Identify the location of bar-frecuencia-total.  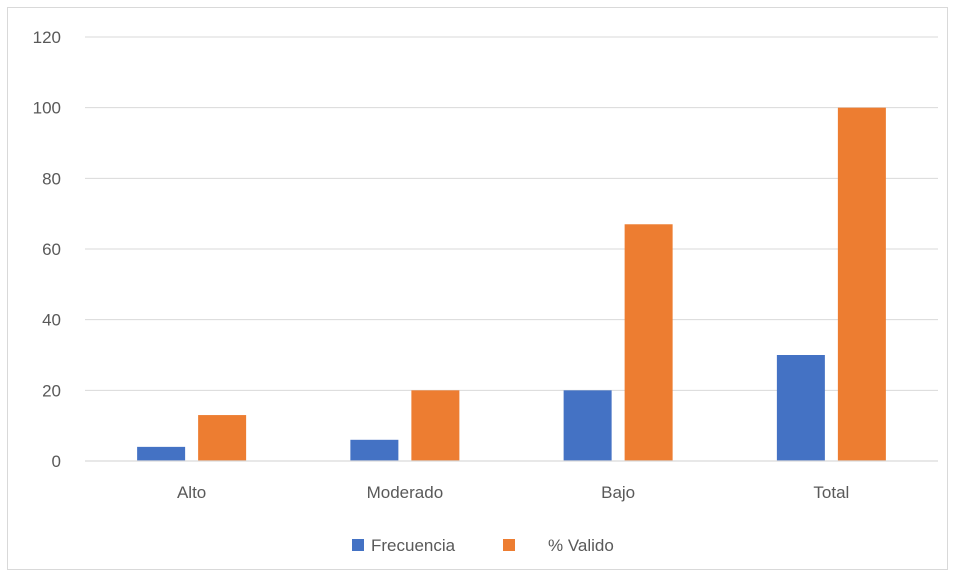
(800, 408).